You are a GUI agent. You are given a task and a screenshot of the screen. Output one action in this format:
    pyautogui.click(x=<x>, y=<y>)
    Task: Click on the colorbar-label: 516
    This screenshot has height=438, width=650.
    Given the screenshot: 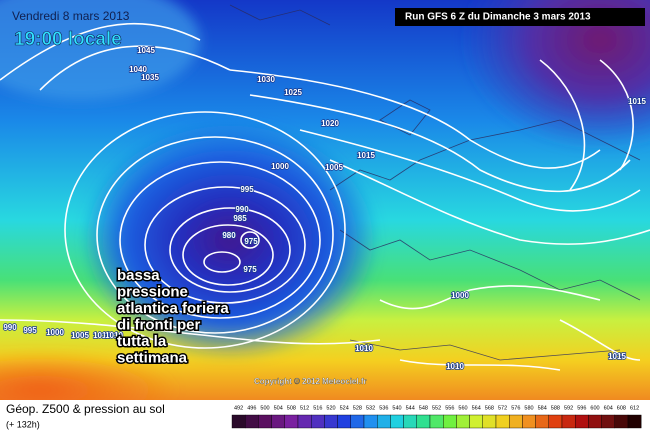 What is the action you would take?
    pyautogui.click(x=317, y=408)
    